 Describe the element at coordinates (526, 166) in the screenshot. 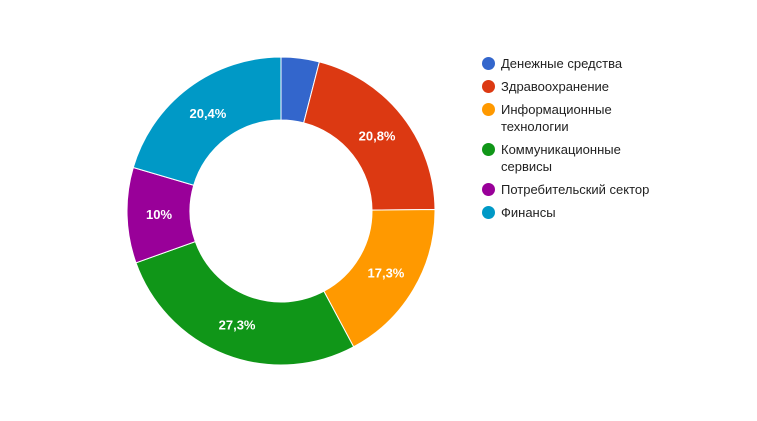

I see `legend-label: сервисы` at that location.